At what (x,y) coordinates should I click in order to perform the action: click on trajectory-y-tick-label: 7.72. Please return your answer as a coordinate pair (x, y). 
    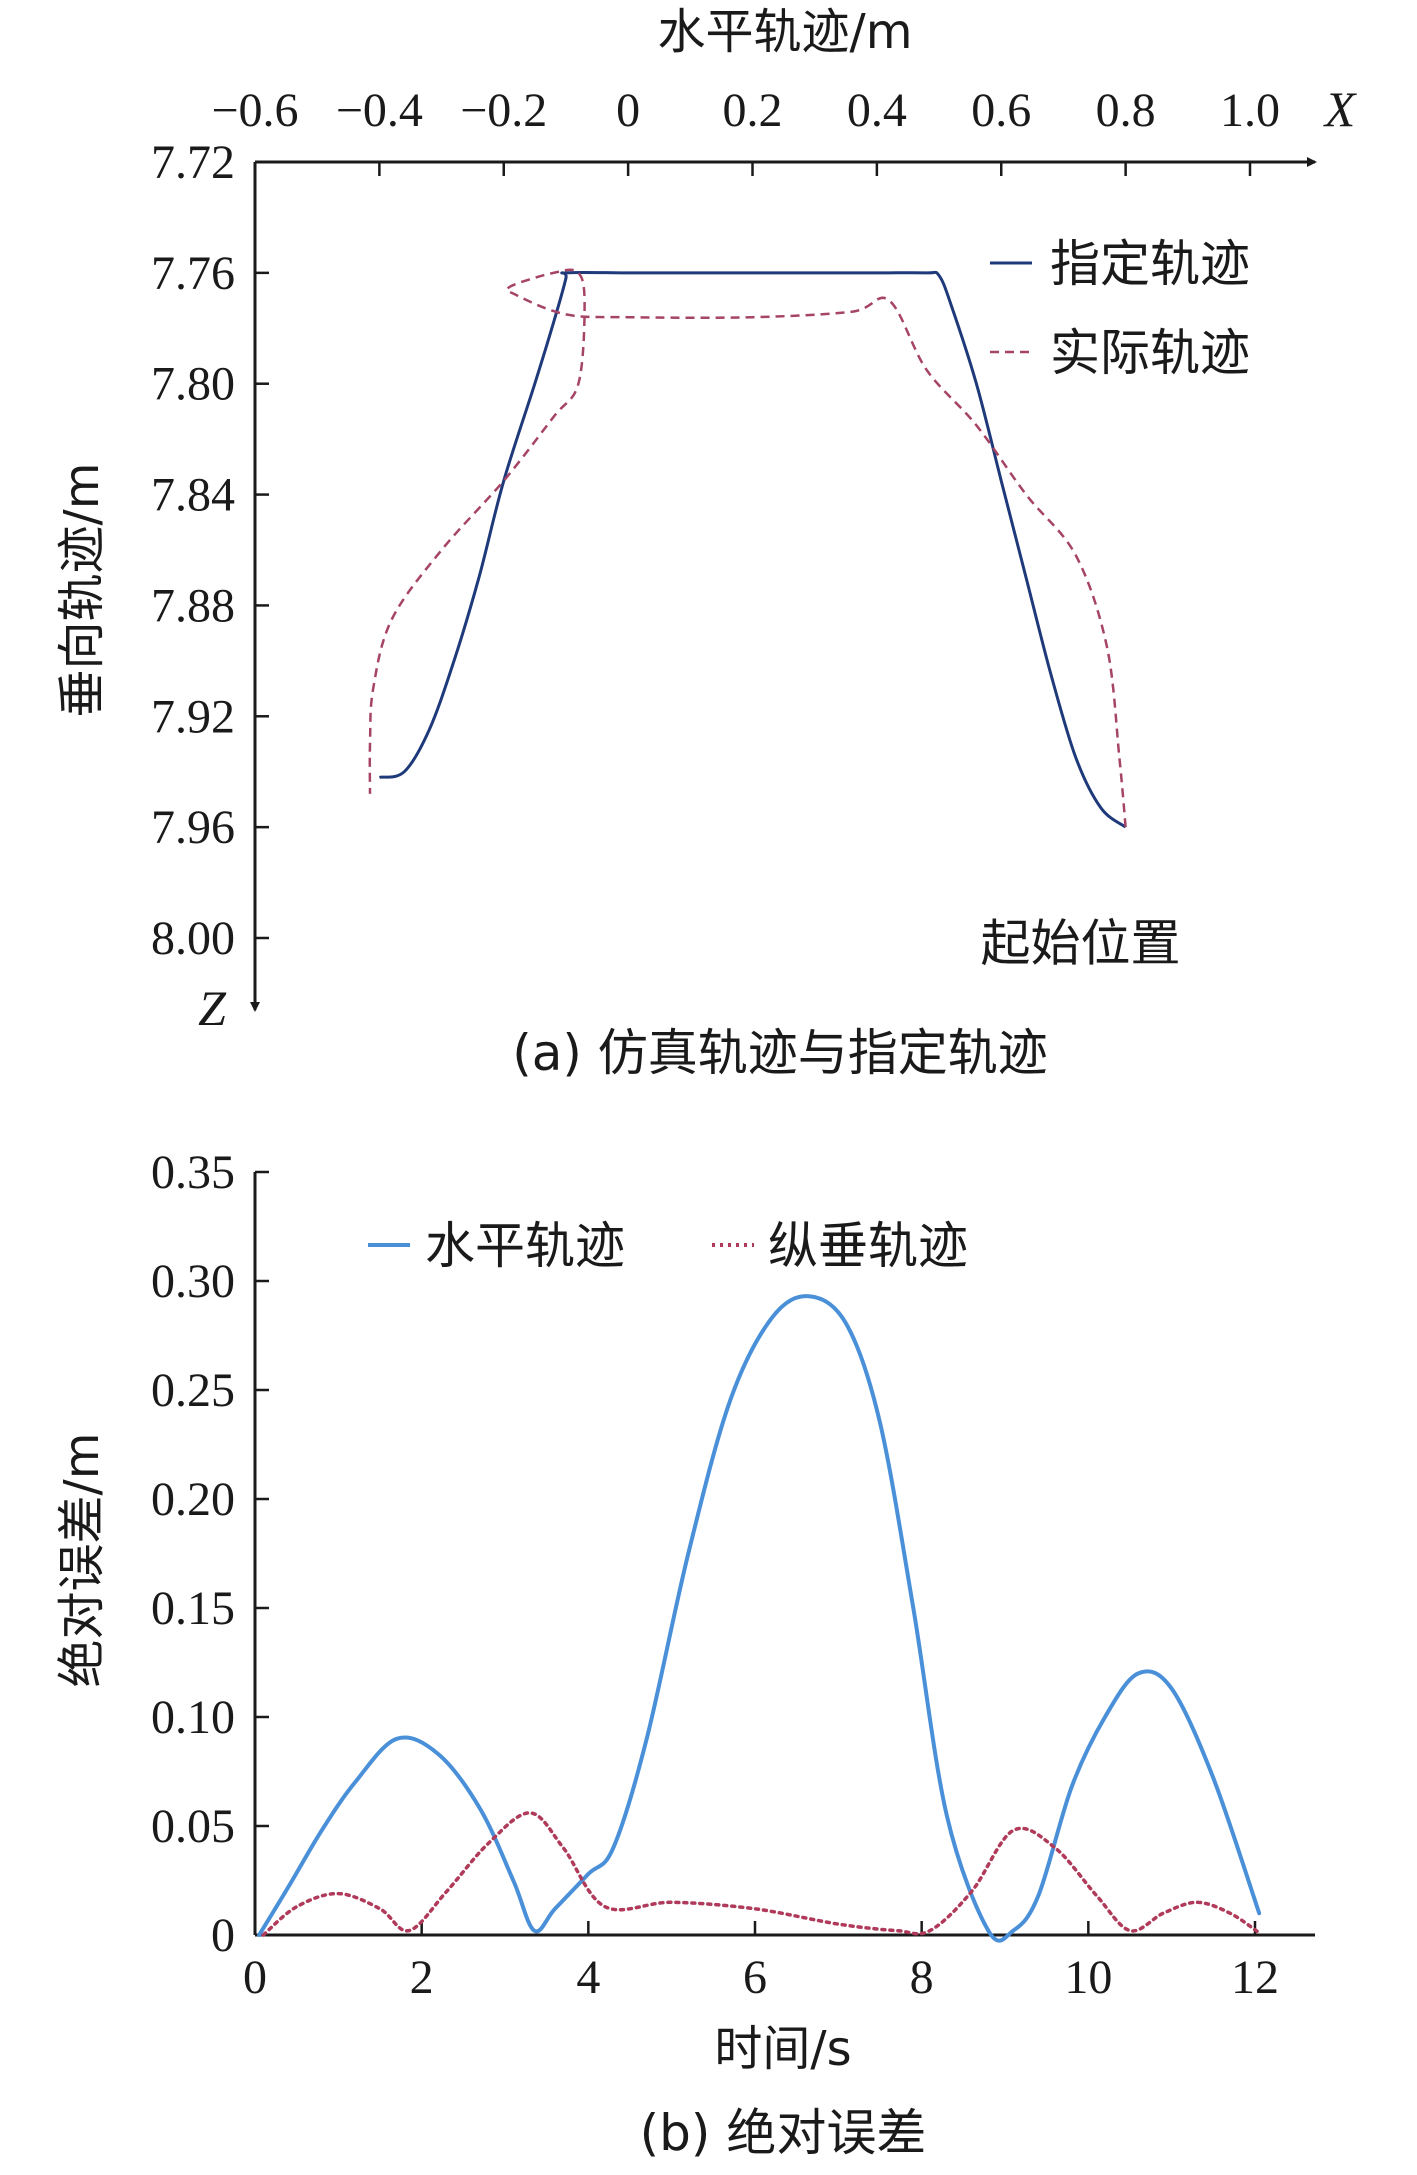
    Looking at the image, I should click on (193, 162).